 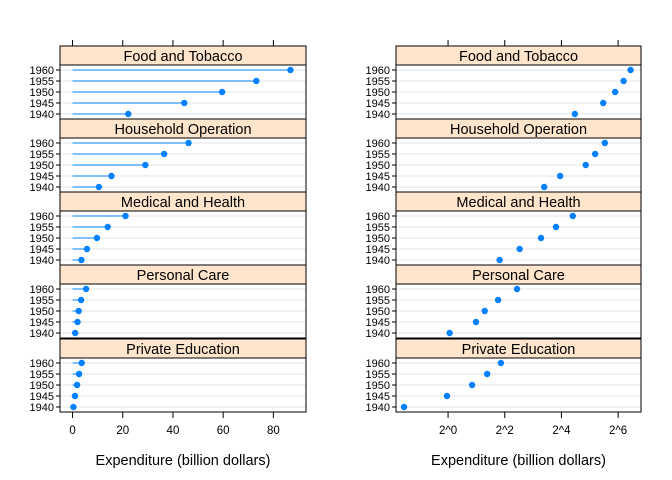 I want to click on x-tick-label: 2^4, so click(x=561, y=431).